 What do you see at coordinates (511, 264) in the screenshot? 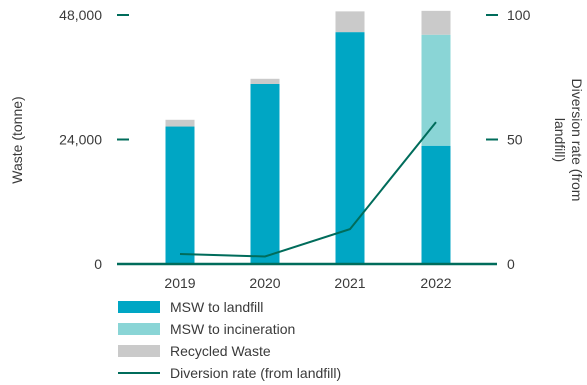
I see `right-tick-label: 0` at bounding box center [511, 264].